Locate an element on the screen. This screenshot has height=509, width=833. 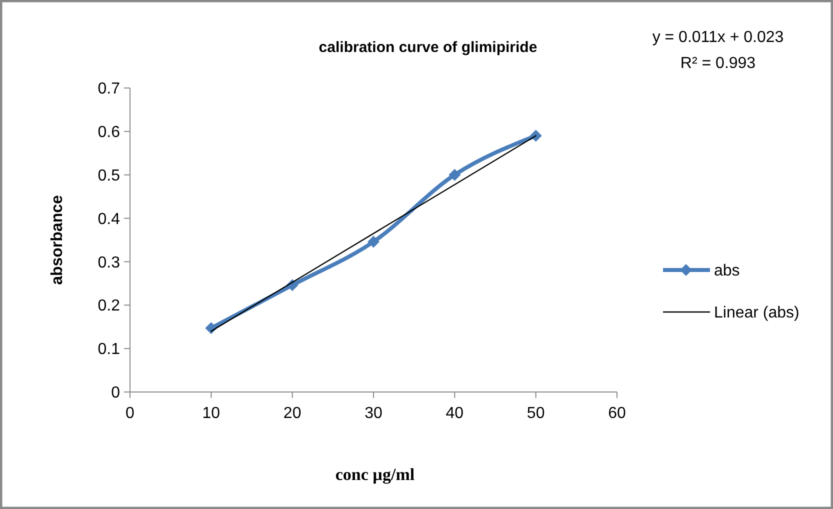
x-tick-label: 50 is located at coordinates (535, 413).